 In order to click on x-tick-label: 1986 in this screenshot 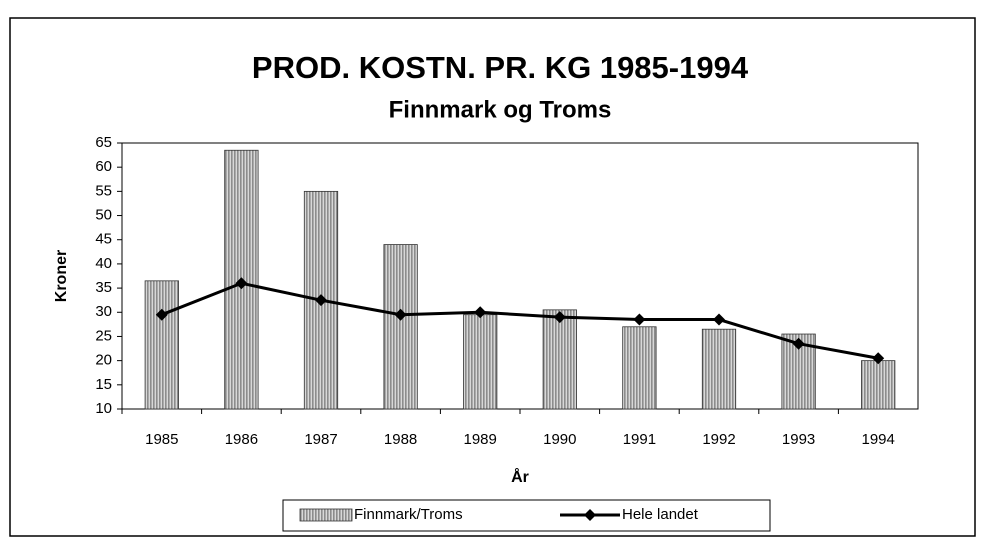, I will do `click(241, 439)`.